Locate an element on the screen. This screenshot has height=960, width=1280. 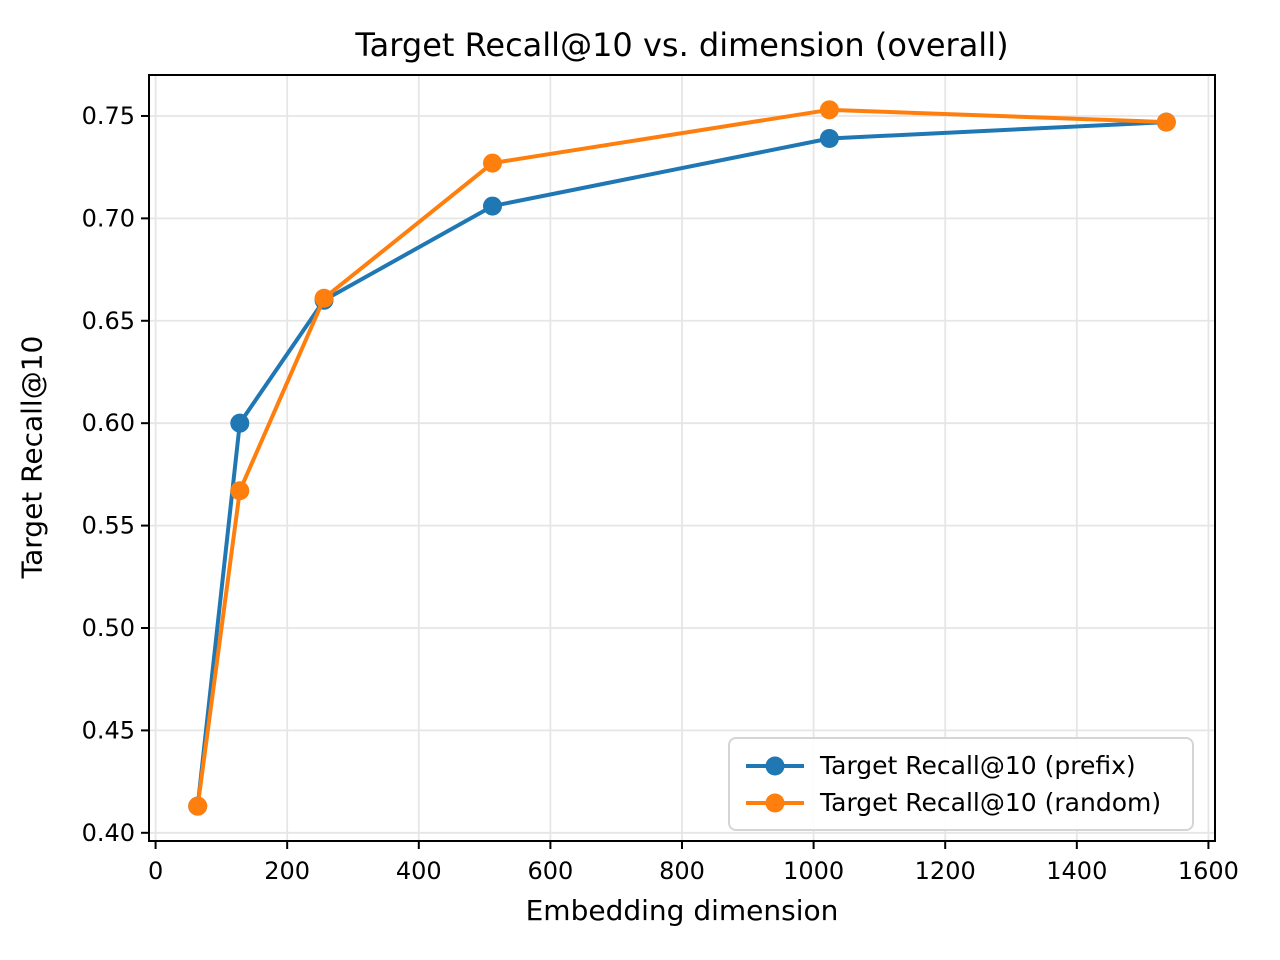
x-tick-label: 800 is located at coordinates (682, 871).